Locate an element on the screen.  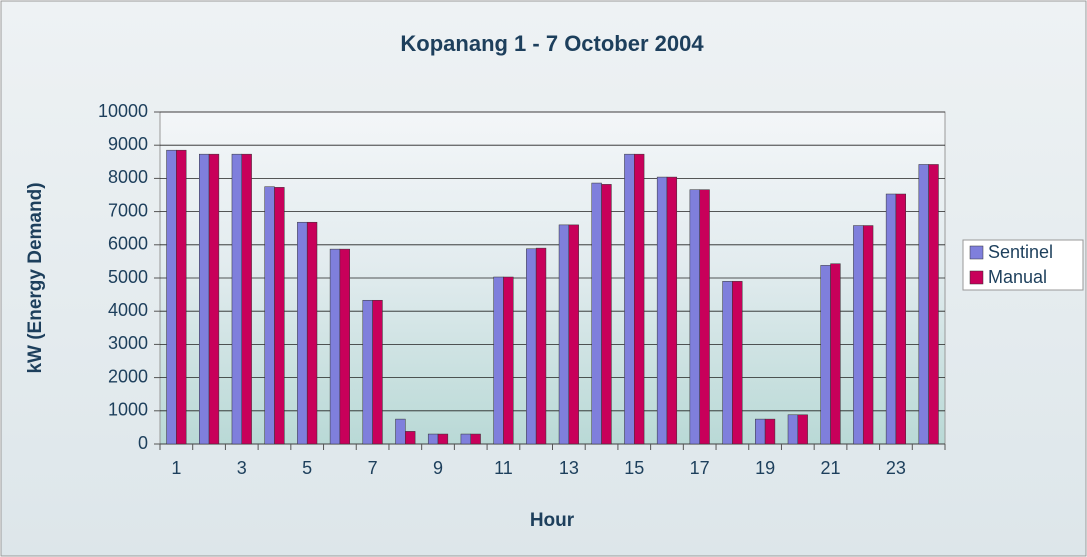
y-tick-label: 6000 is located at coordinates (128, 244).